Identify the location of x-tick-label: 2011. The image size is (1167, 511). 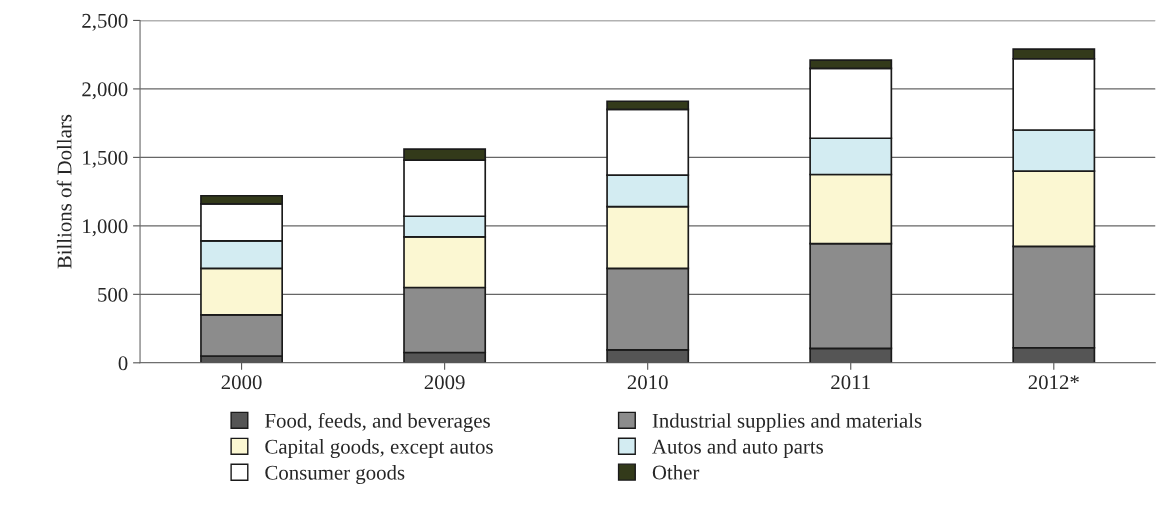
(850, 382).